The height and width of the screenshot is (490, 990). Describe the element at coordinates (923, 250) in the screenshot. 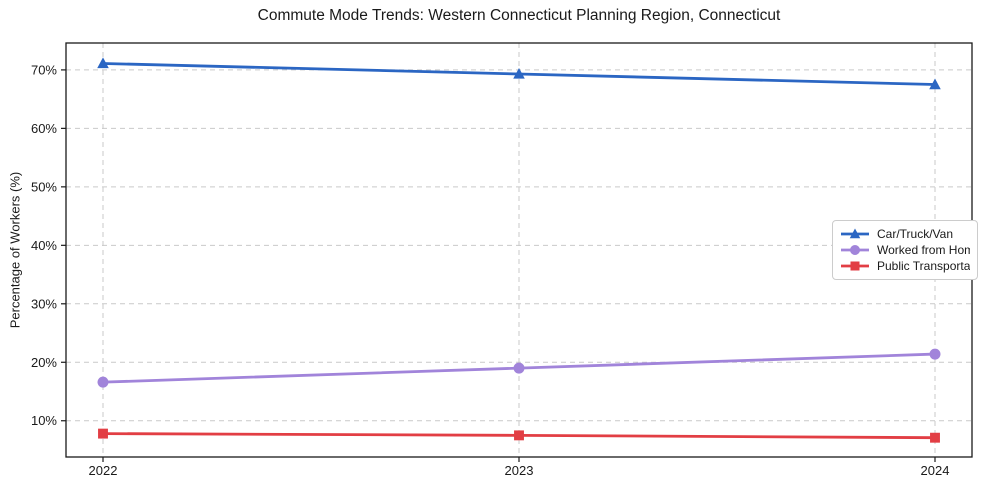

I see `legend-label: Worked from Home` at that location.